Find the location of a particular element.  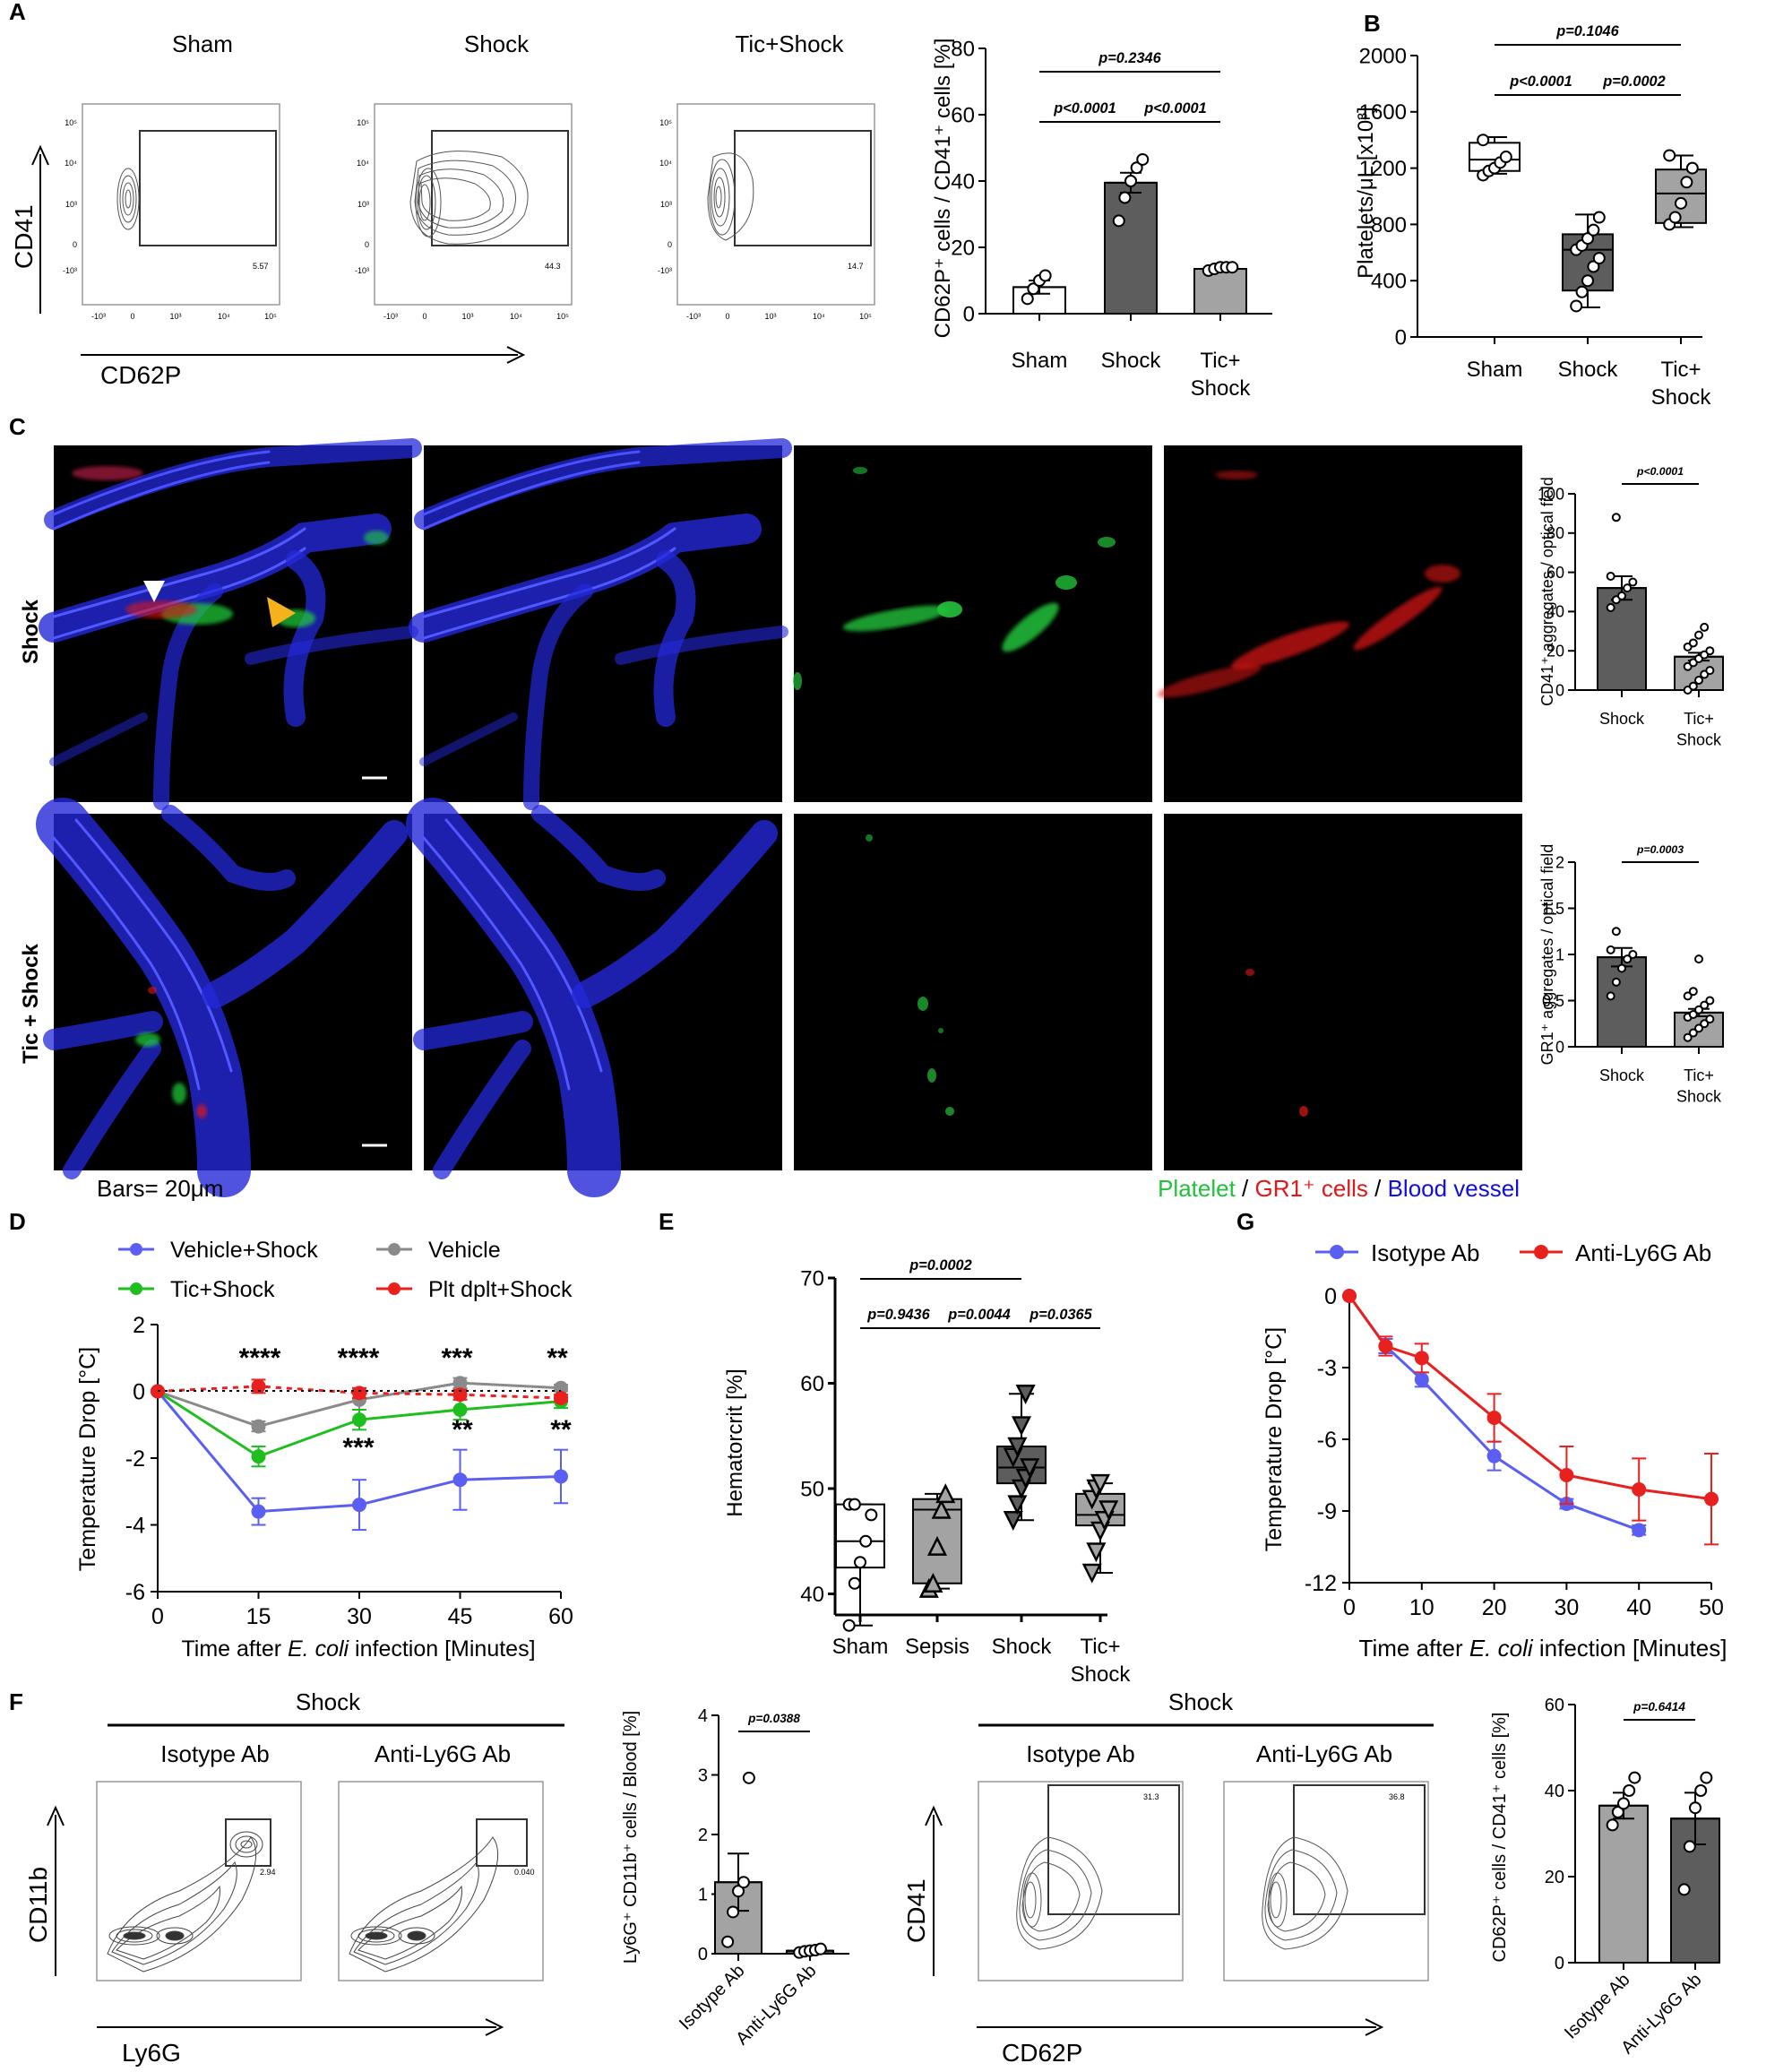

p-value: p=0.0044 is located at coordinates (978, 1315).